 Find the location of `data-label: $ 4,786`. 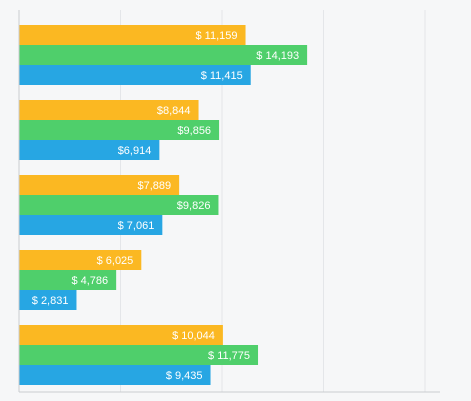

data-label: $ 4,786 is located at coordinates (89, 281).